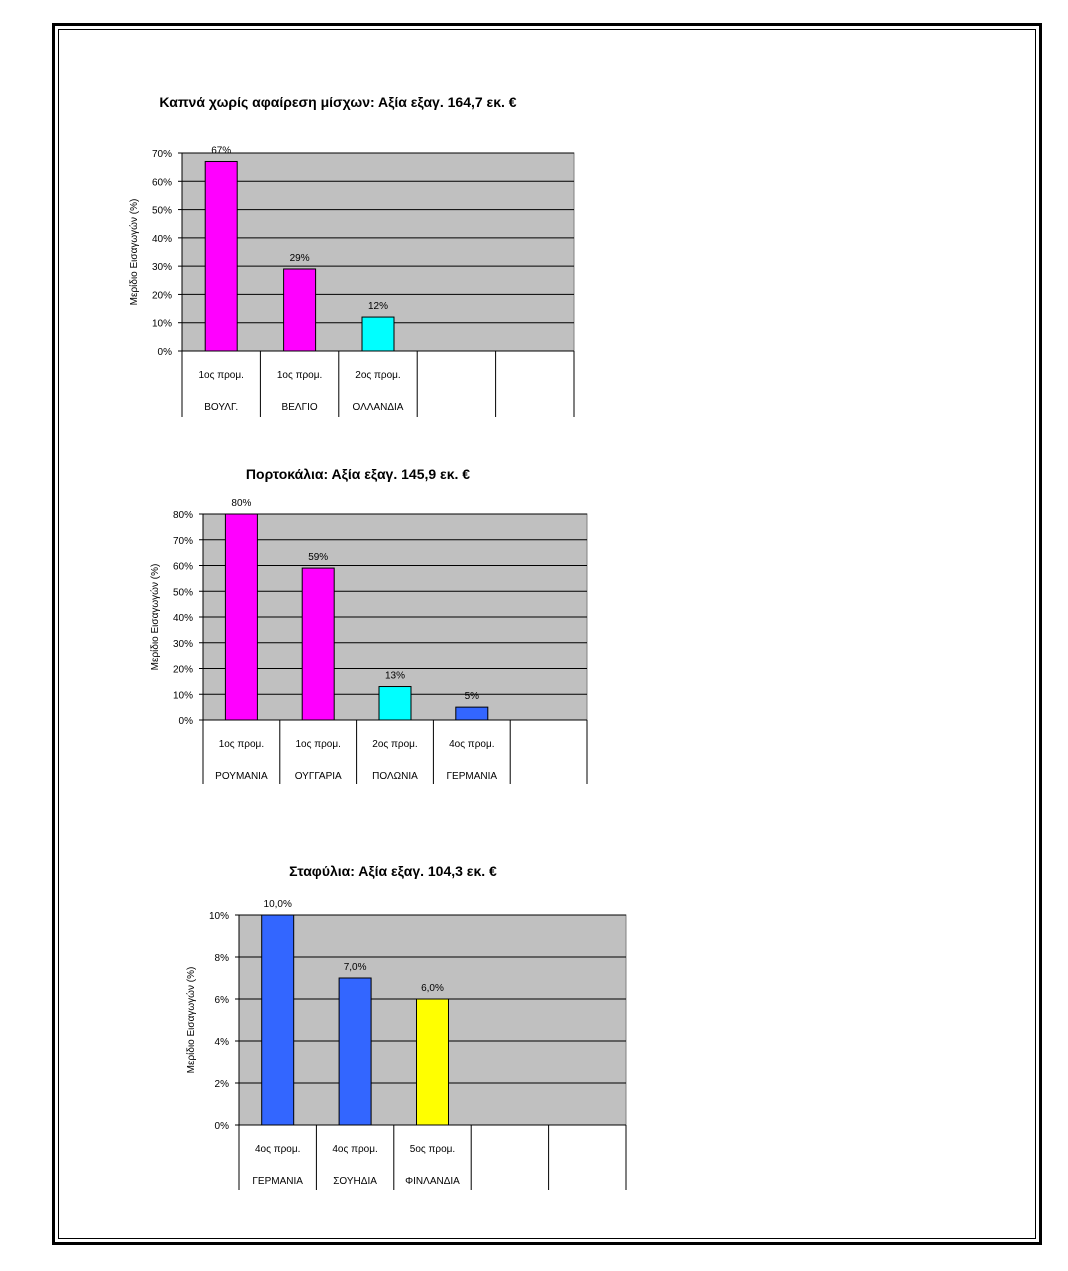 The width and height of the screenshot is (1068, 1271). I want to click on y-tick-label: 80%, so click(183, 515).